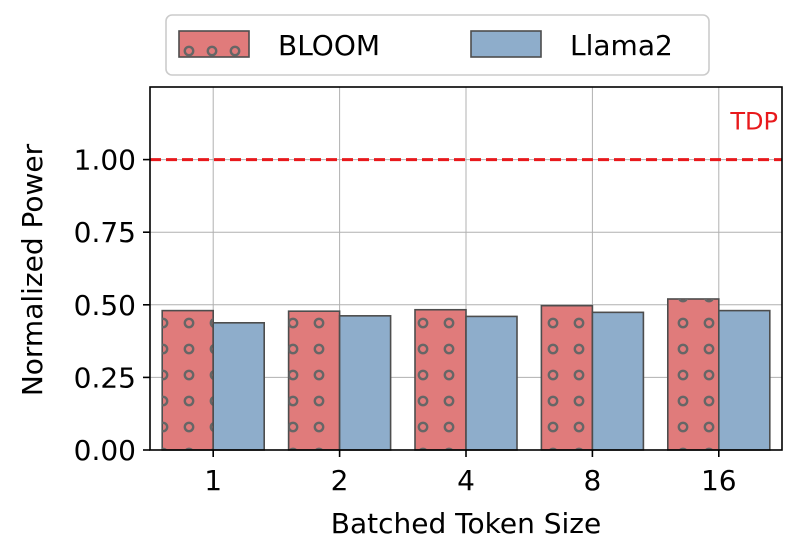 The height and width of the screenshot is (557, 798). Describe the element at coordinates (340, 480) in the screenshot. I see `x-tick-label: 2` at that location.